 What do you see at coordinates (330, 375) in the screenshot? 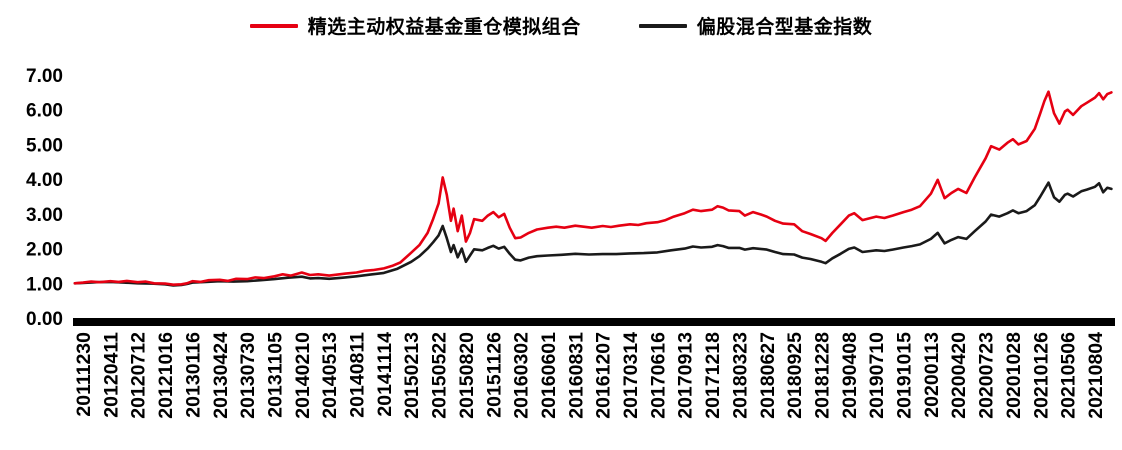
I see `x-axis-tick-label: 20140513` at bounding box center [330, 375].